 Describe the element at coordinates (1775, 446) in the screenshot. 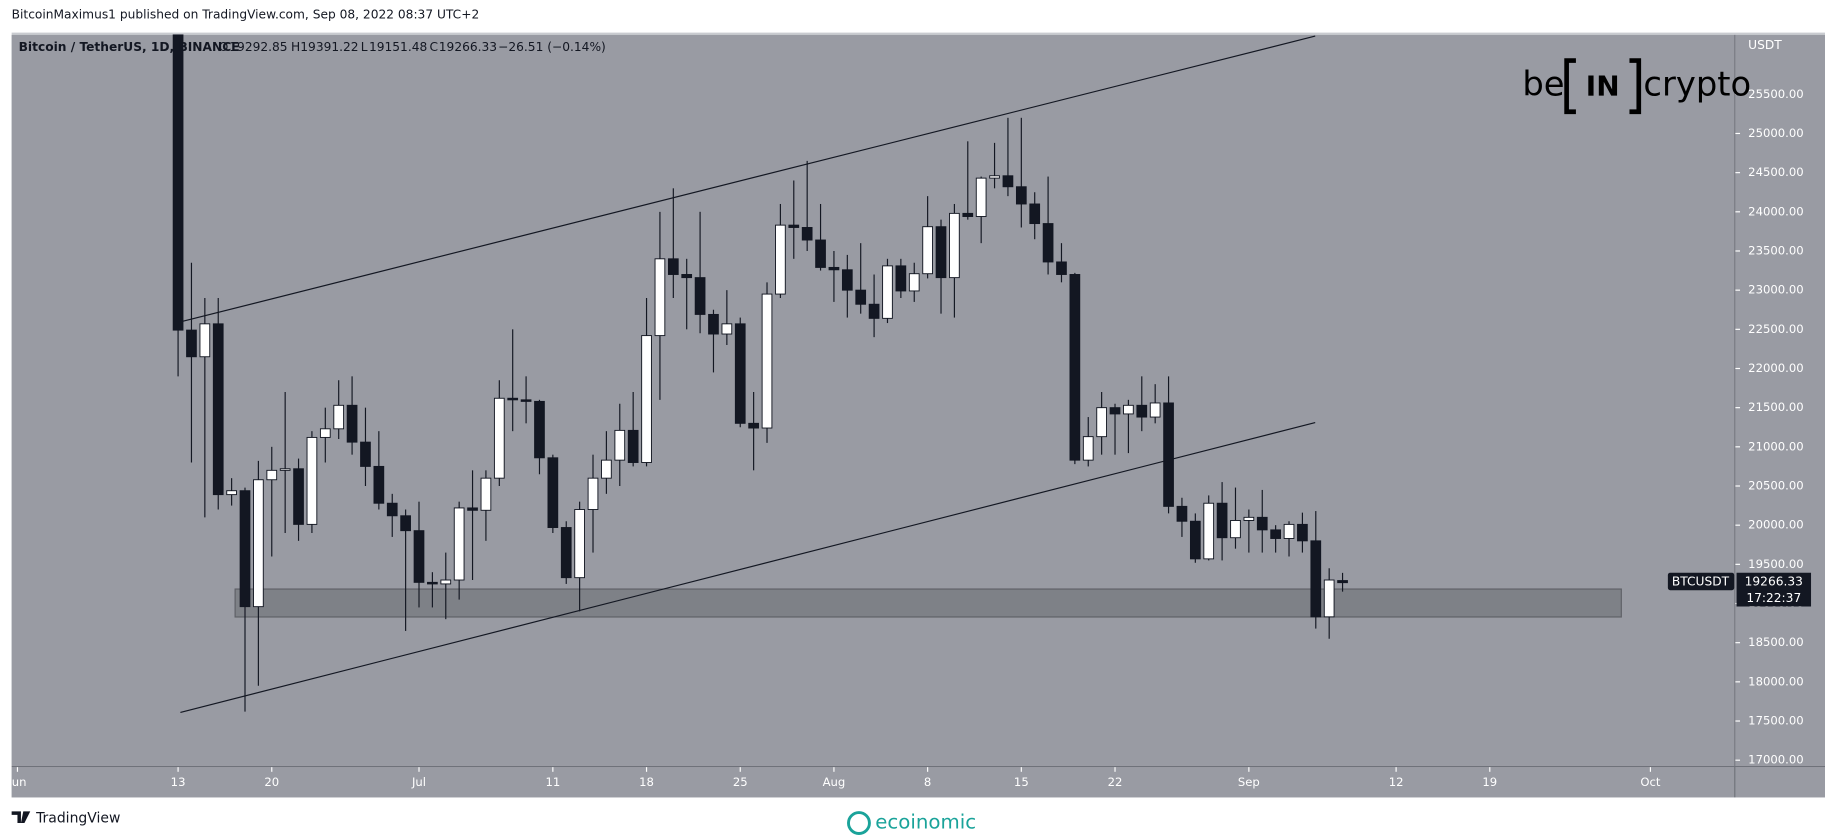

I see `y-tick-label: 21000.00` at that location.